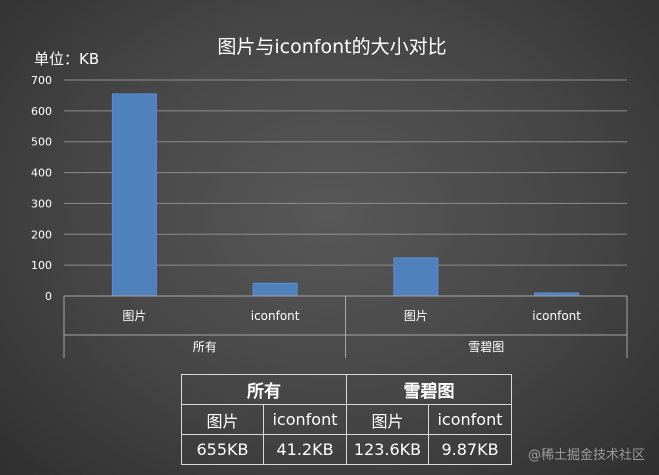 The height and width of the screenshot is (475, 659). Describe the element at coordinates (305, 449) in the screenshot. I see `table-value-cell: 41.2KB` at that location.